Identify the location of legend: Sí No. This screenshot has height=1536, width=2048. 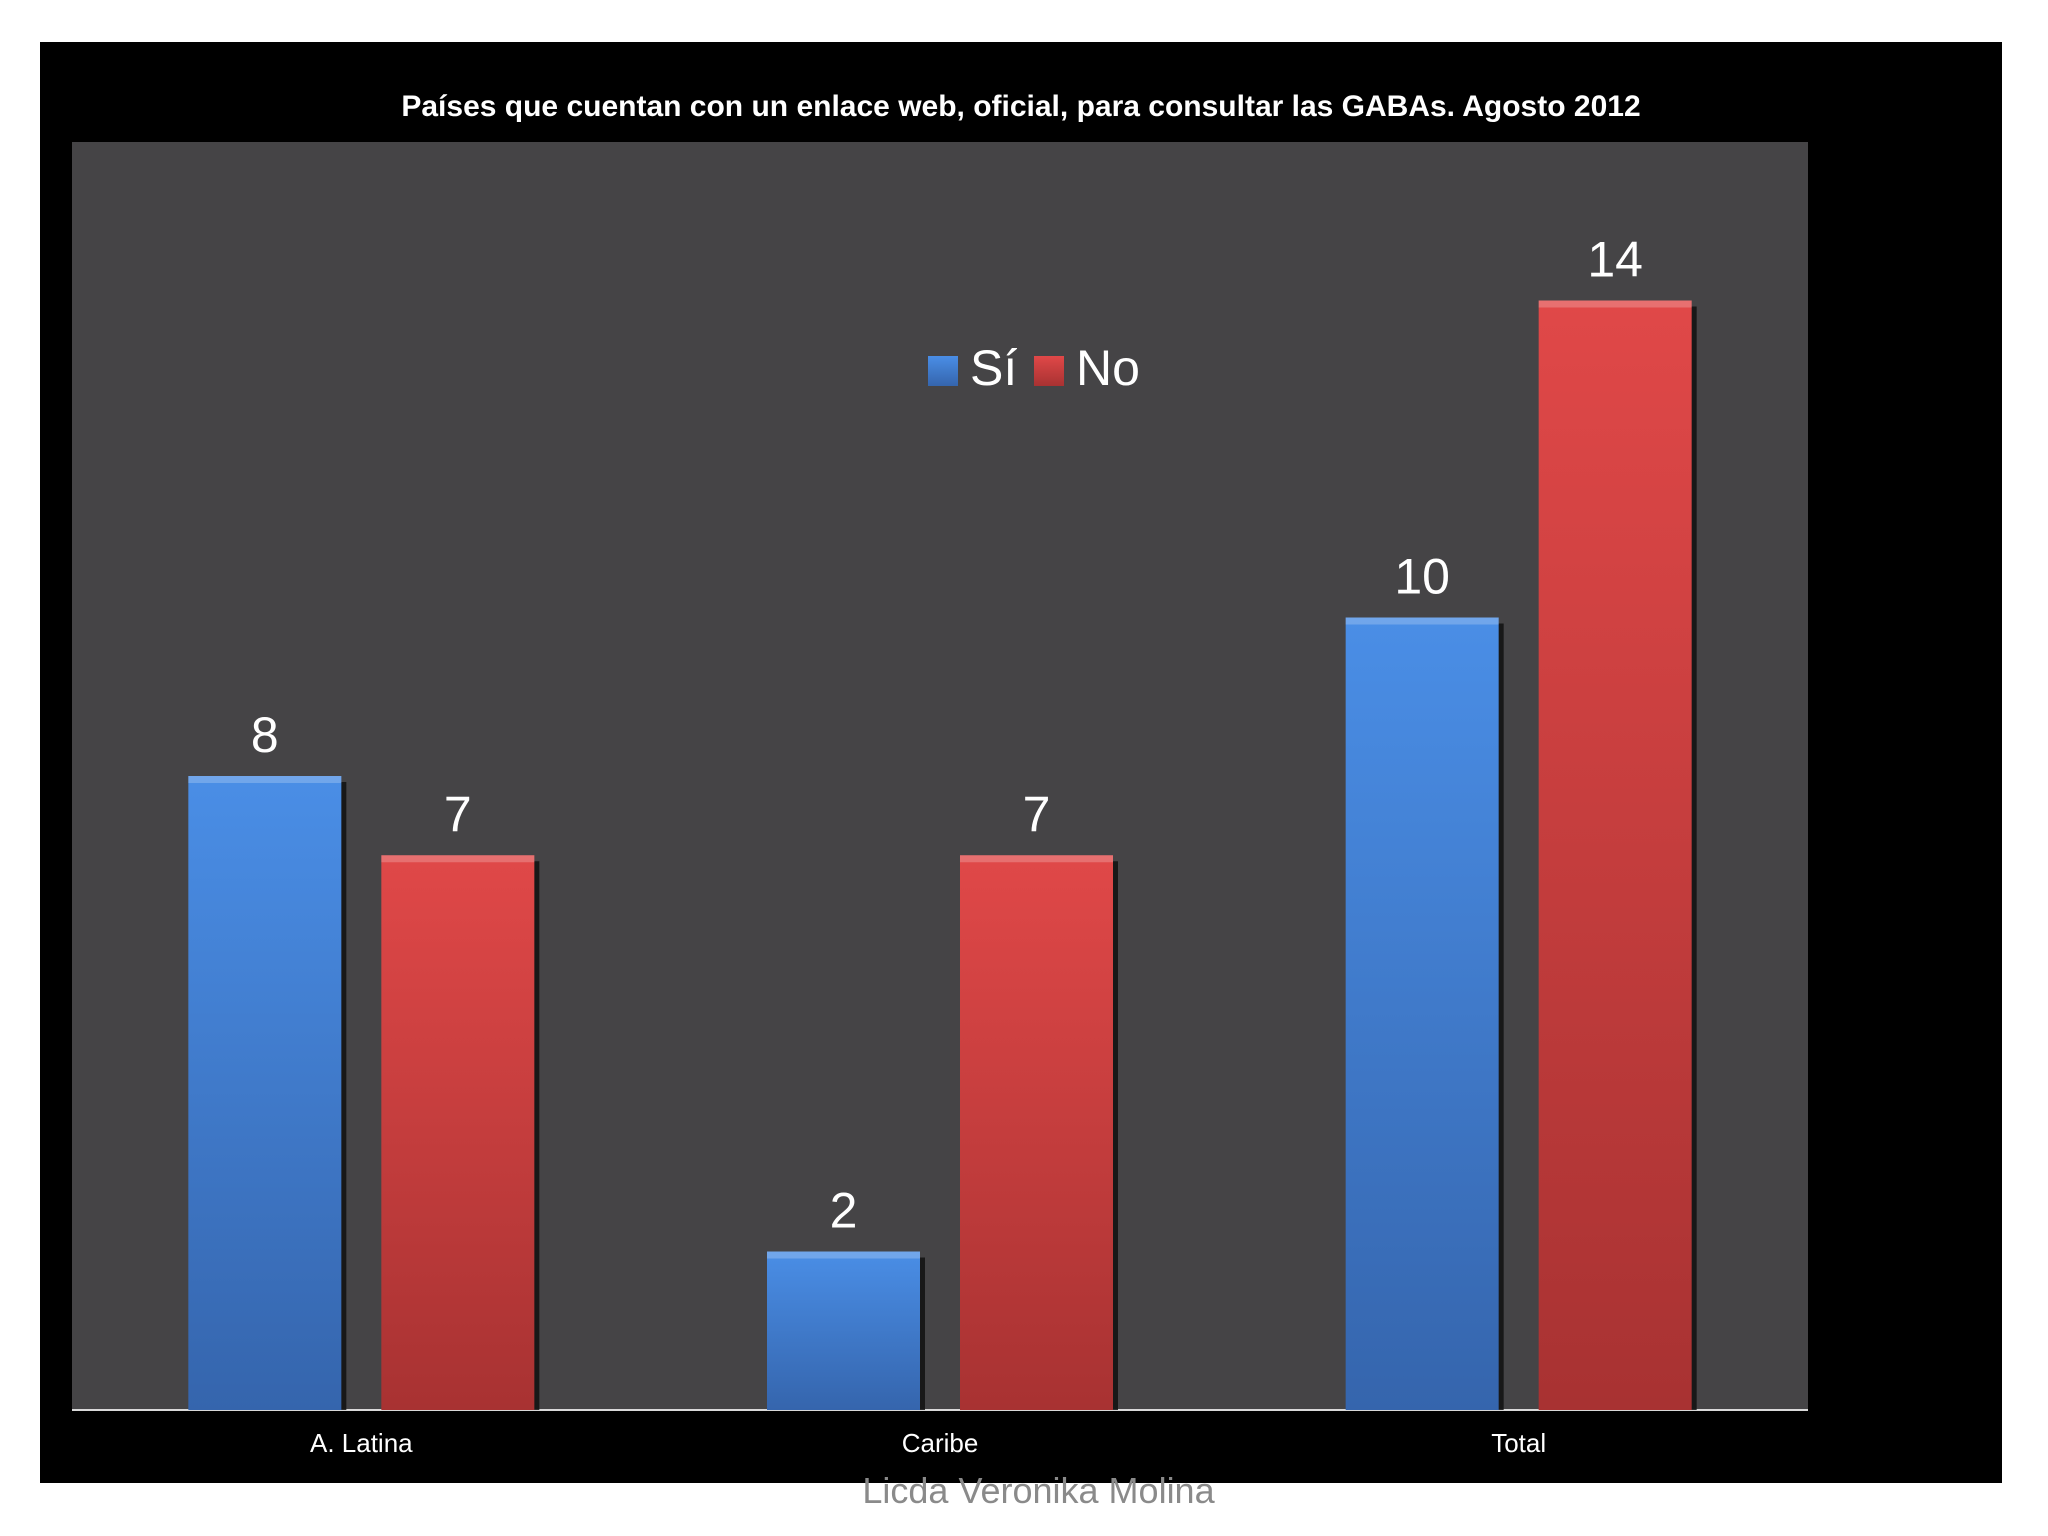
(1034, 368).